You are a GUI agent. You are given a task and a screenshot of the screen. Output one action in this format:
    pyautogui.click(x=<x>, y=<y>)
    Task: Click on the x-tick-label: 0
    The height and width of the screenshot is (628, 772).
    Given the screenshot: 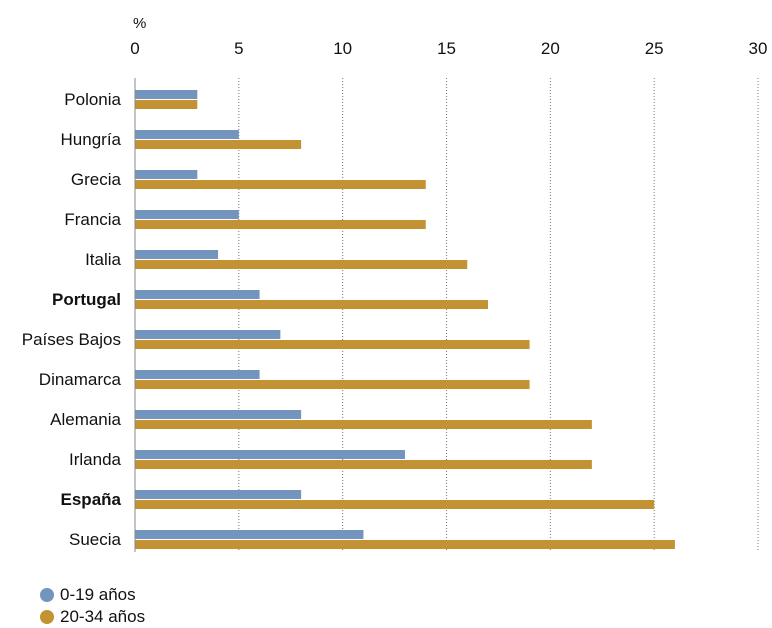 What is the action you would take?
    pyautogui.click(x=134, y=48)
    